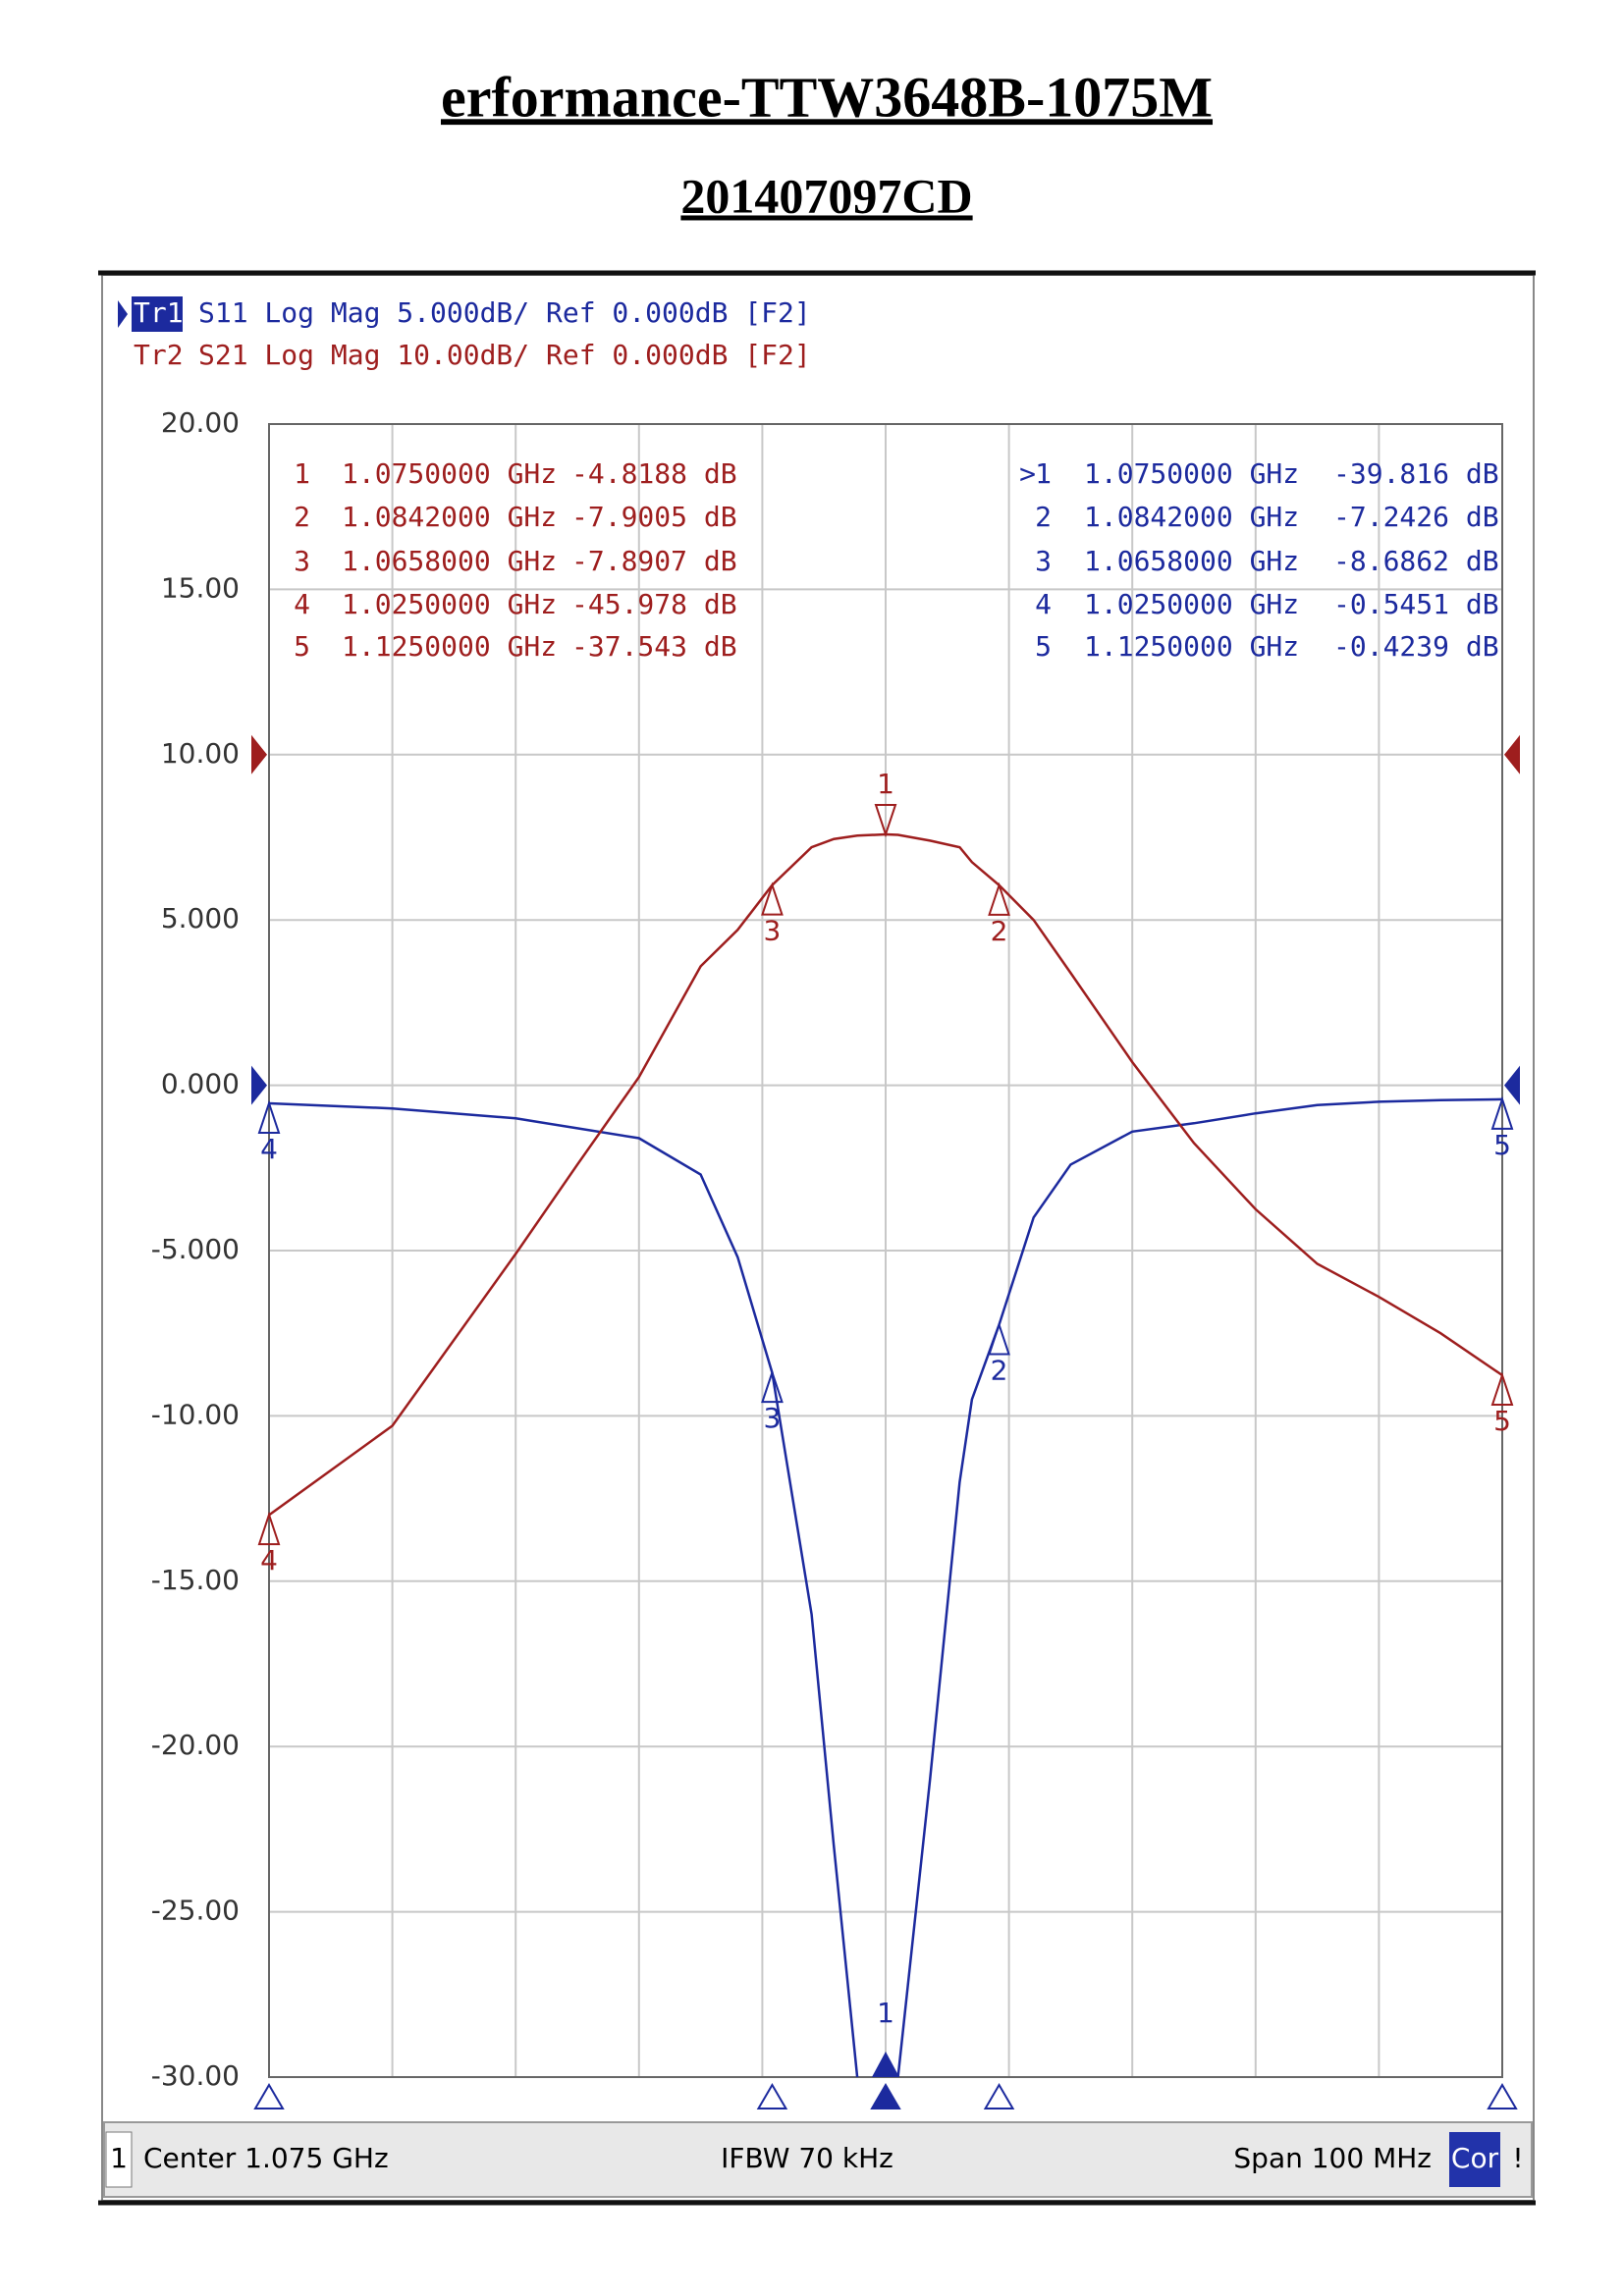 This screenshot has width=1624, height=2296. I want to click on alert: !, so click(1517, 2158).